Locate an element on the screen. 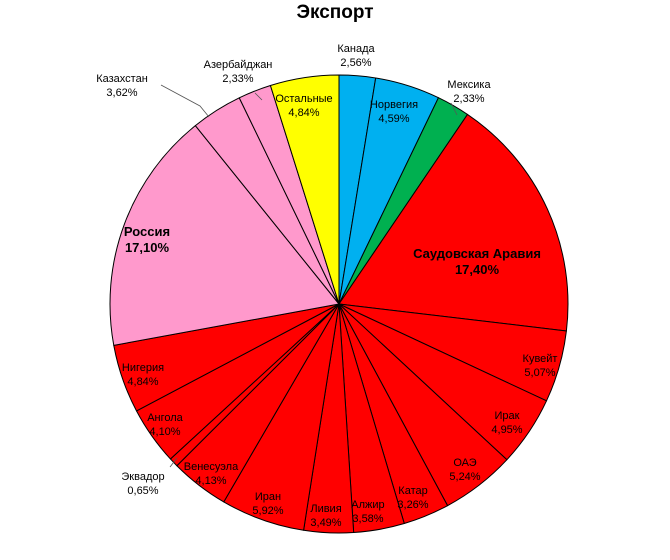  data-label-name: Катар is located at coordinates (412, 491).